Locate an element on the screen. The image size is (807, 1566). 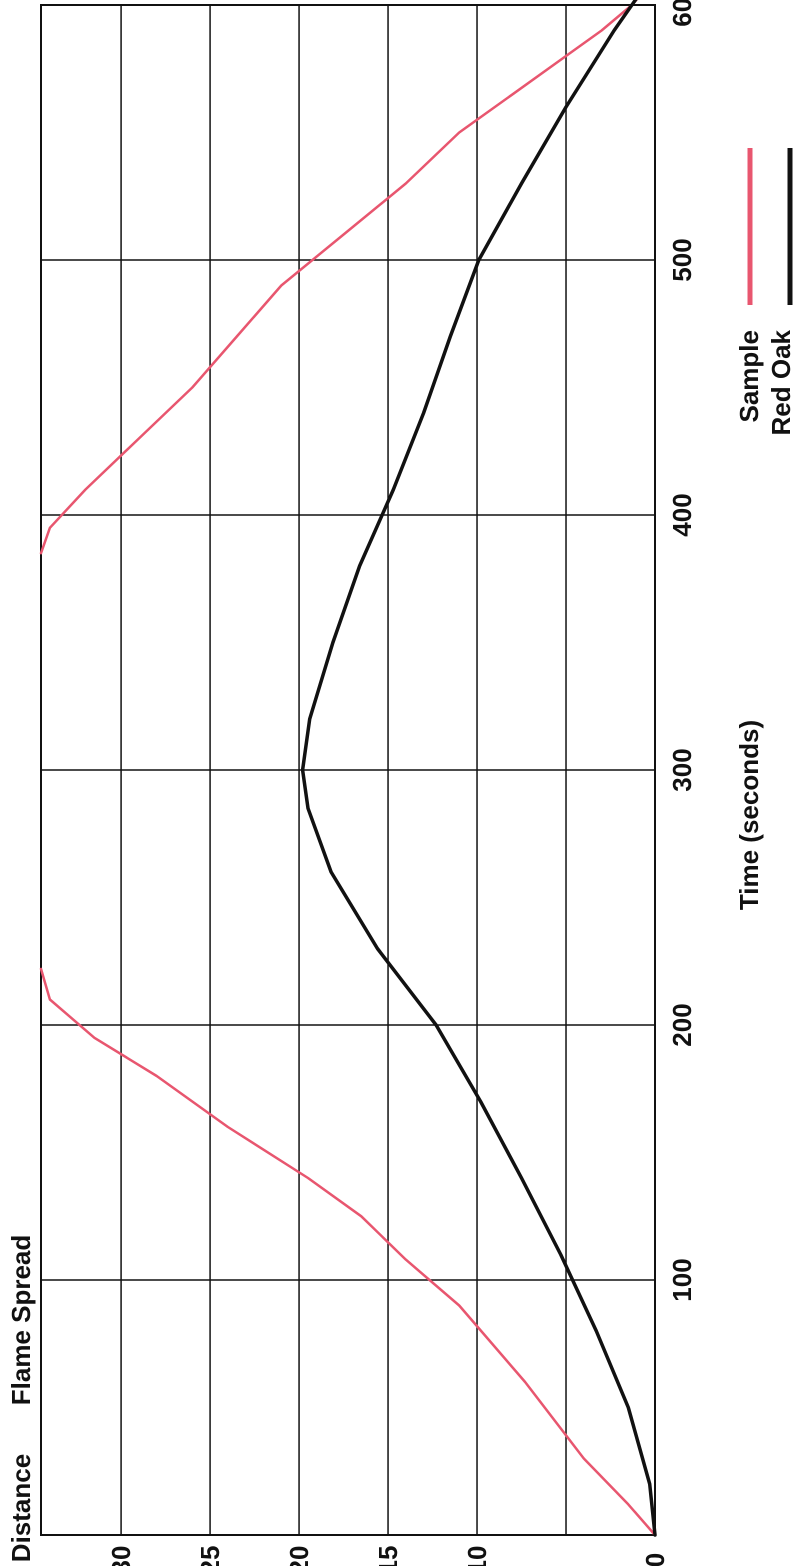
legend-label-sample: Sample is located at coordinates (749, 376).